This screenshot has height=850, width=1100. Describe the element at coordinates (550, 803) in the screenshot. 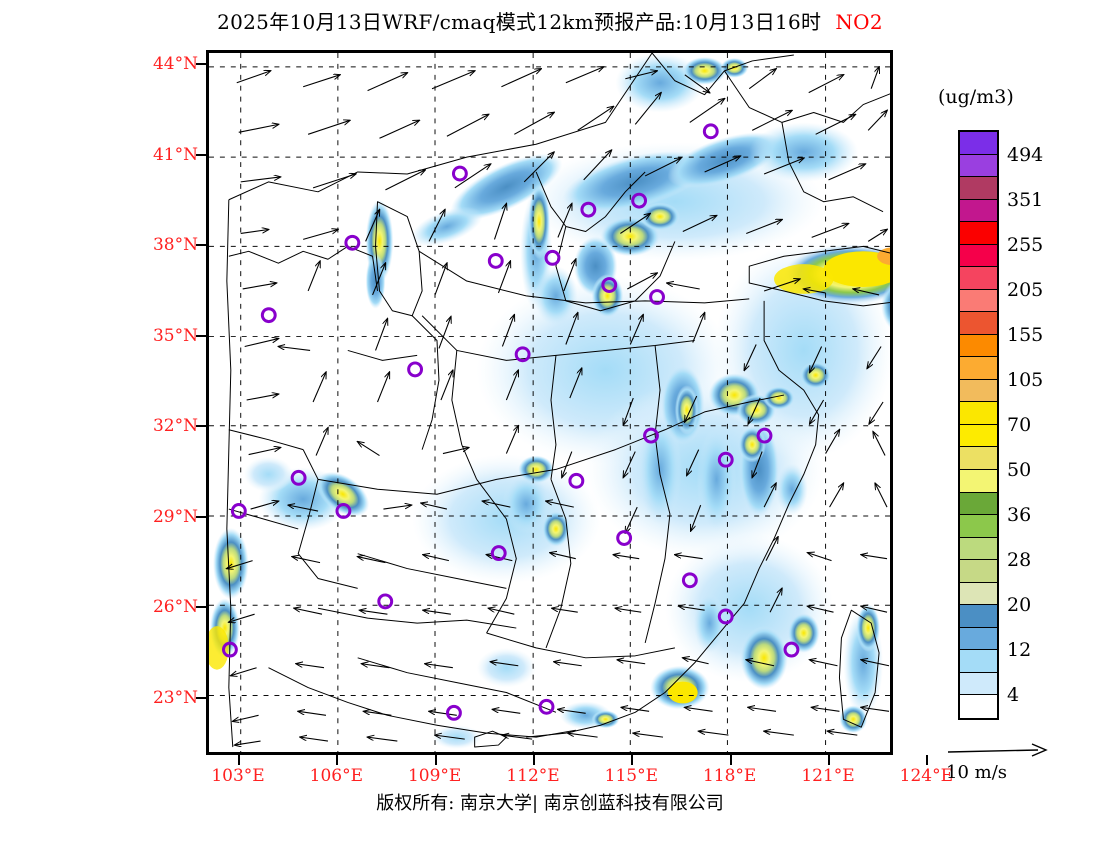

I see `copyright-footer: 版权所有: 南京大学| 南京创蓝科技有限公司` at that location.